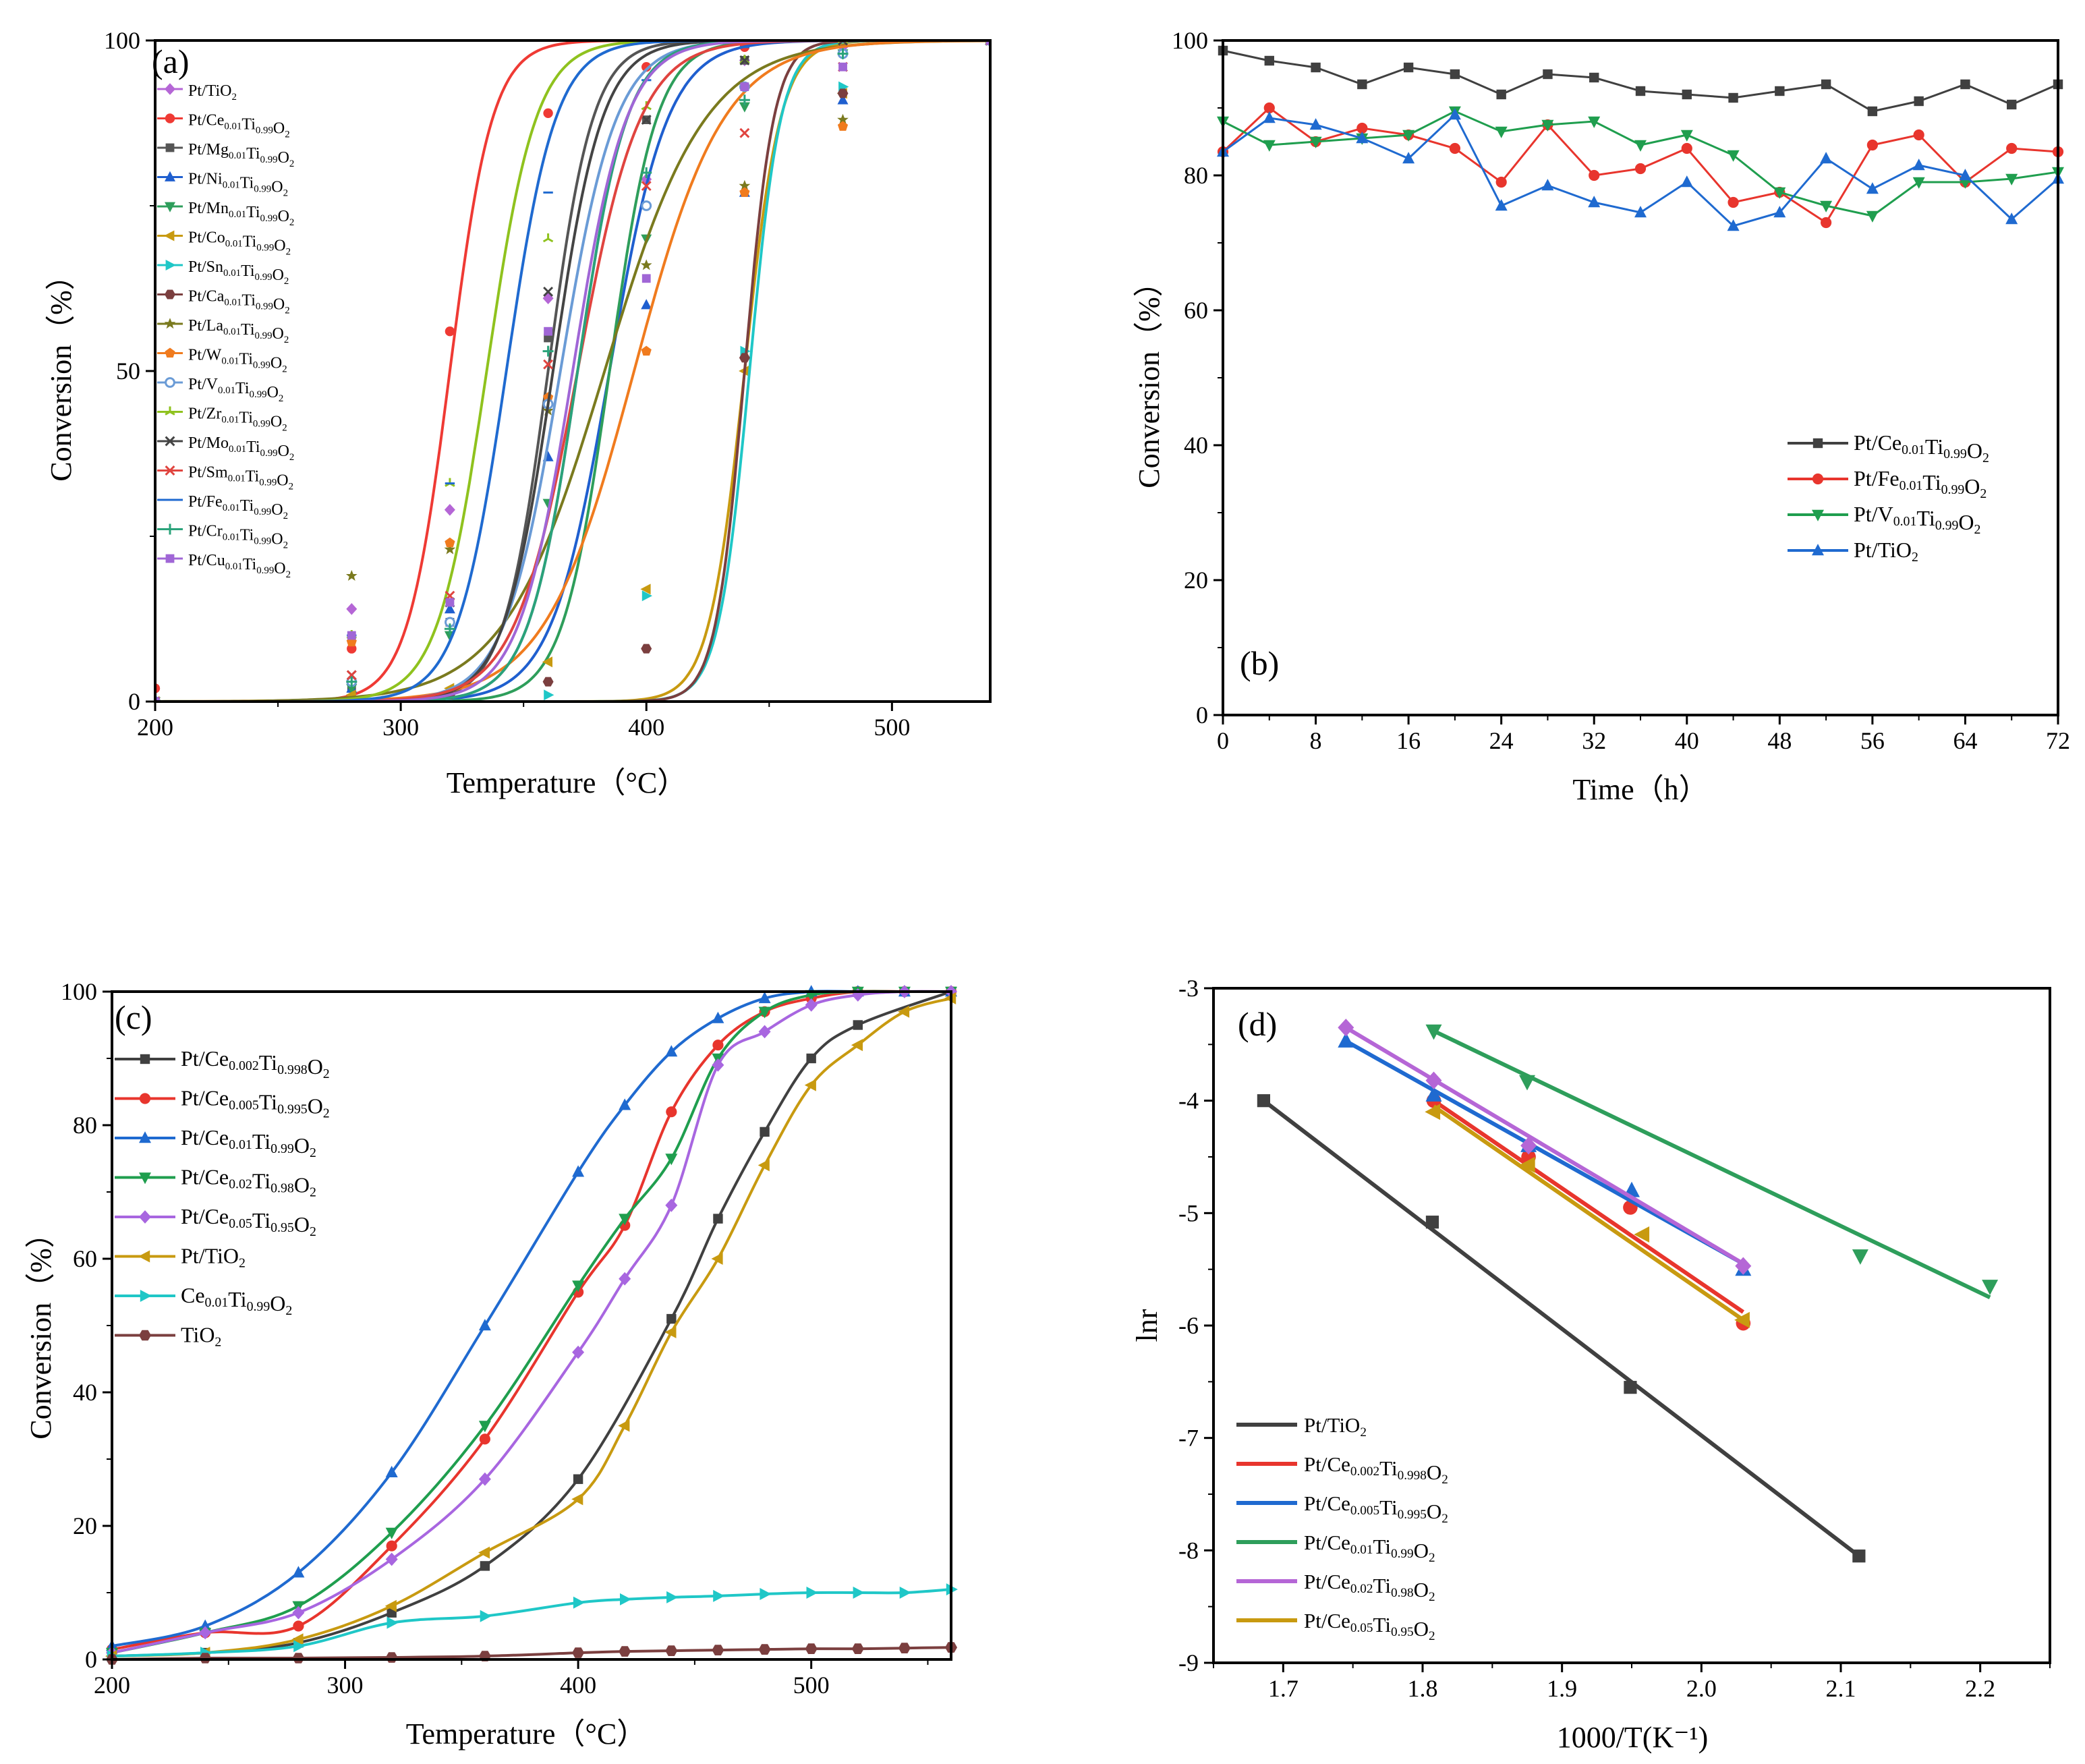 The width and height of the screenshot is (2085, 1764). What do you see at coordinates (62, 371) in the screenshot?
I see `y-axis-label-a: Conversion（%）` at bounding box center [62, 371].